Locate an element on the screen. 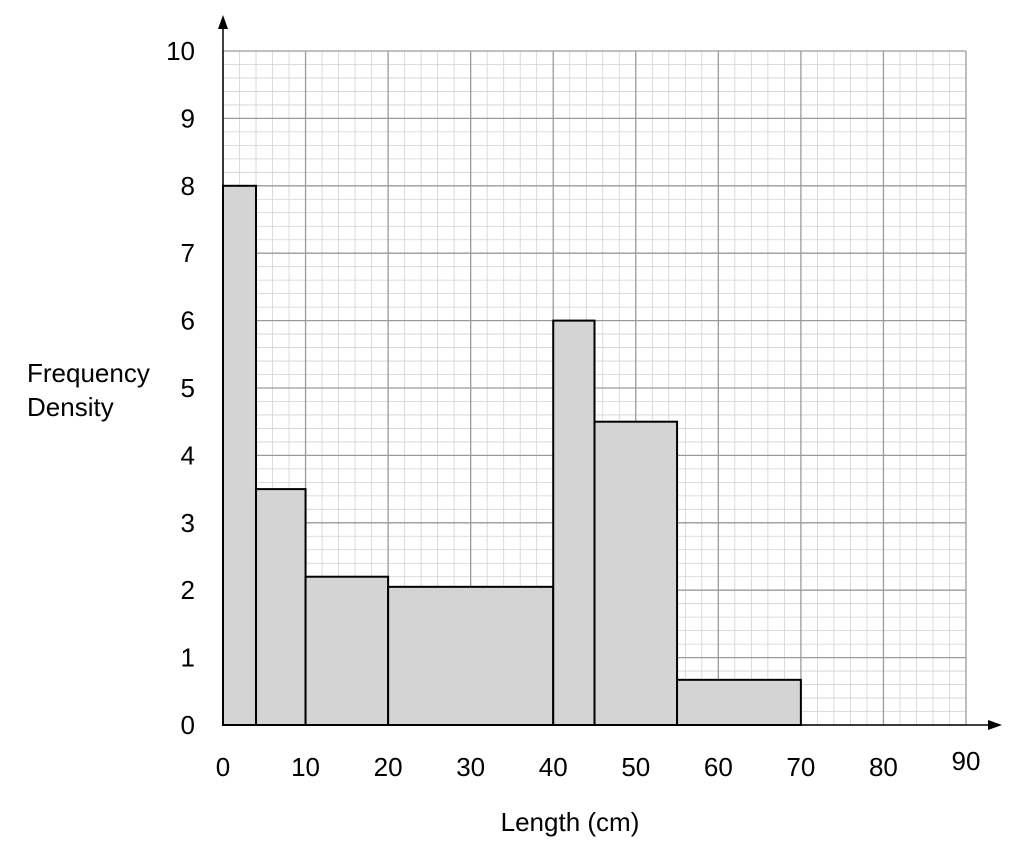  x-axis-arrowhead is located at coordinates (995, 725).